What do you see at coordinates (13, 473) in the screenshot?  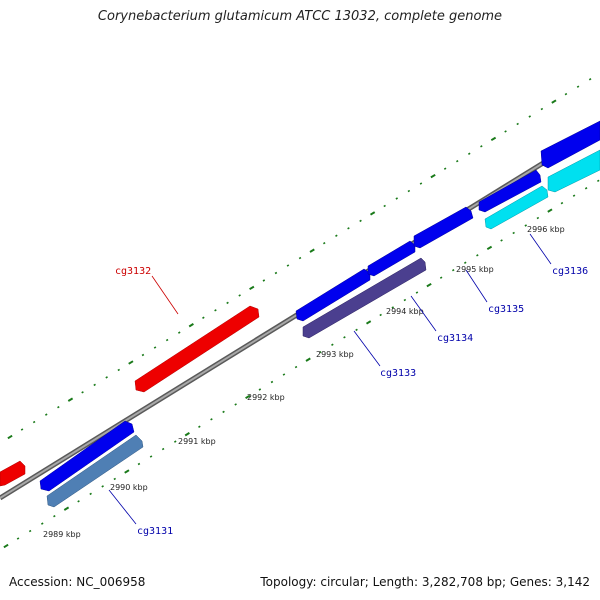 I see `gene-feature-red-left` at bounding box center [13, 473].